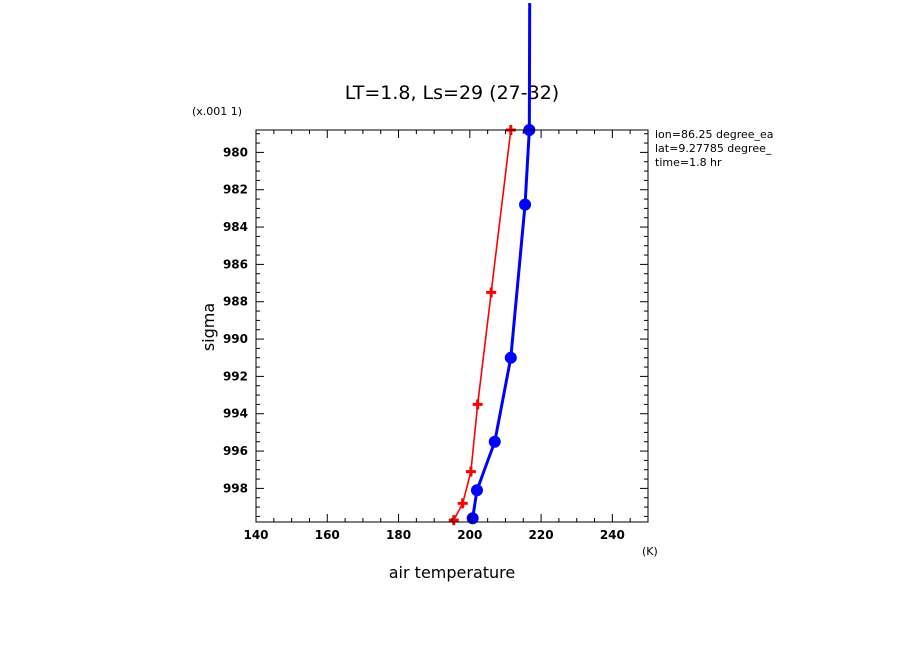 Image resolution: width=904 pixels, height=654 pixels. I want to click on y-tick-label: 988, so click(235, 302).